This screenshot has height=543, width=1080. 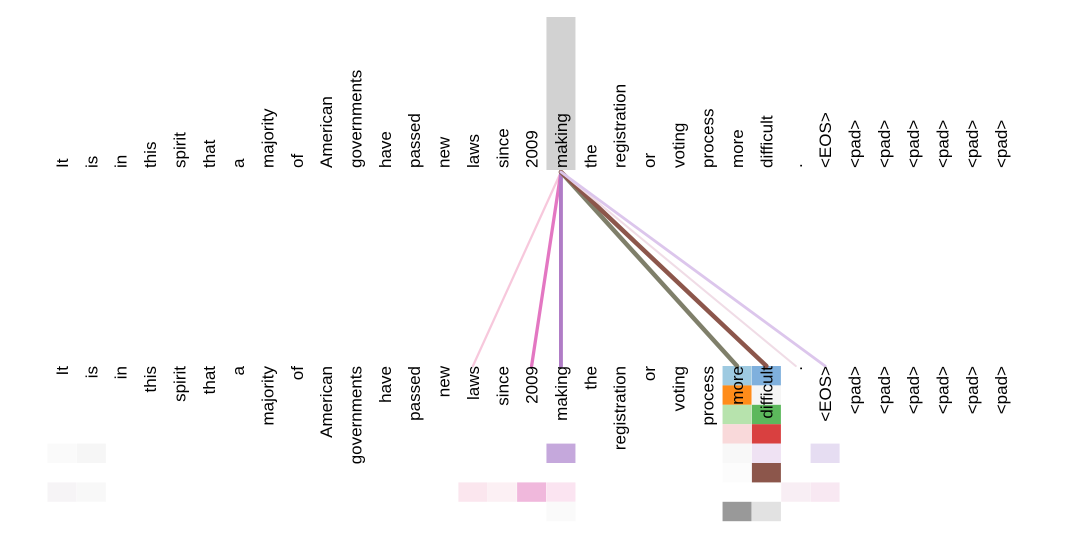 I want to click on target-token: registration, so click(x=620, y=408).